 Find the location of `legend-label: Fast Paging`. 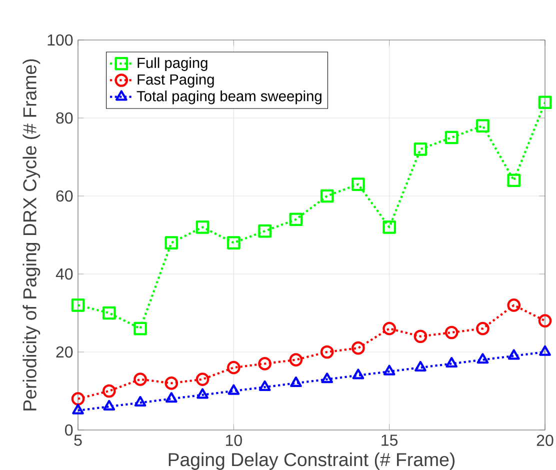

legend-label: Fast Paging is located at coordinates (176, 81).